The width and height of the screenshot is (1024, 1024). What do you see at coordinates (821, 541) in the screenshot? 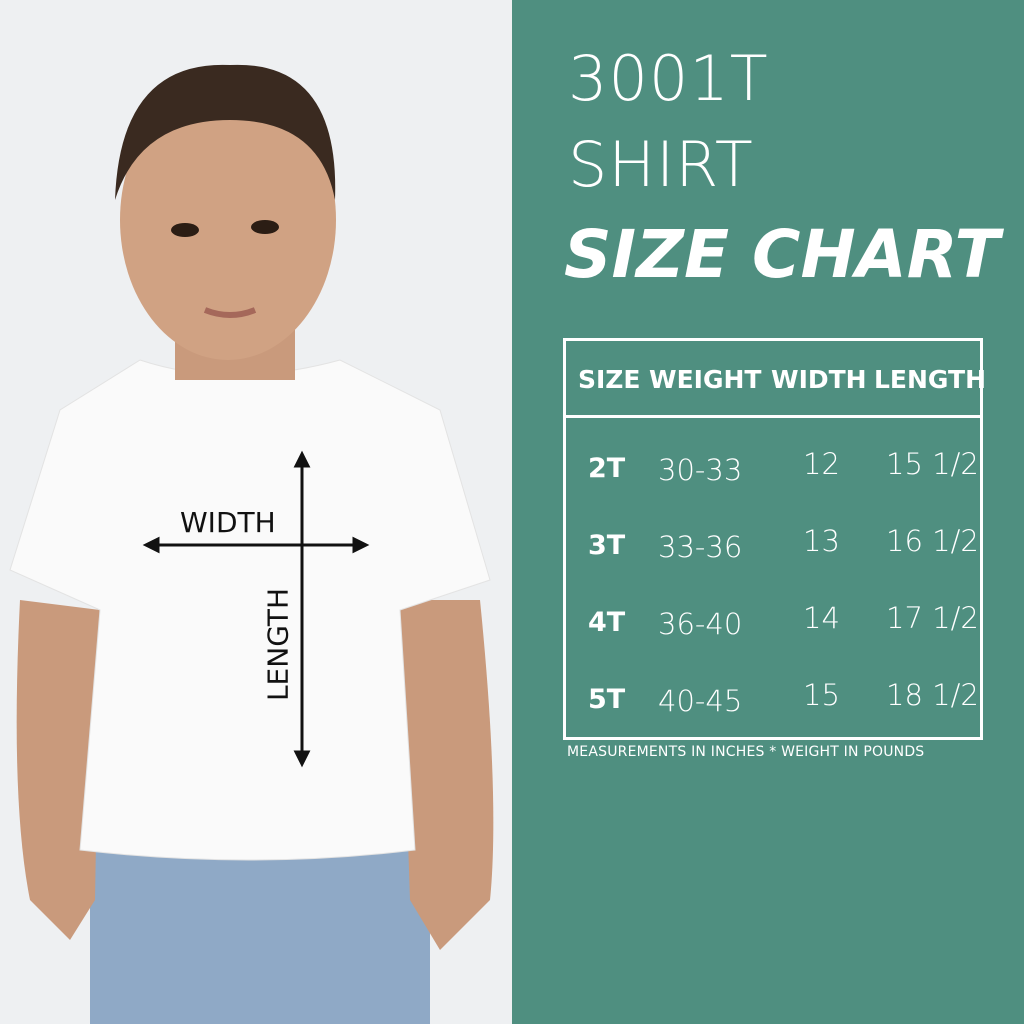
I see `cell-width: 13` at bounding box center [821, 541].